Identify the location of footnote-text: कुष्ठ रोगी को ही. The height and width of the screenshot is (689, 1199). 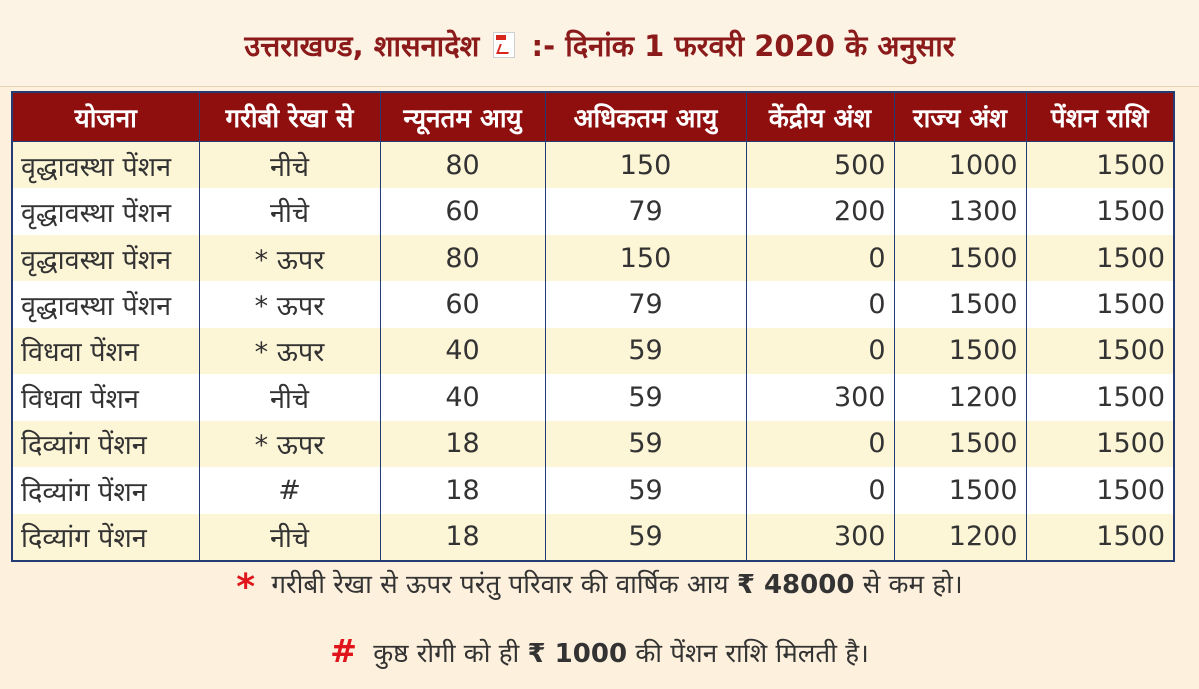
(446, 654).